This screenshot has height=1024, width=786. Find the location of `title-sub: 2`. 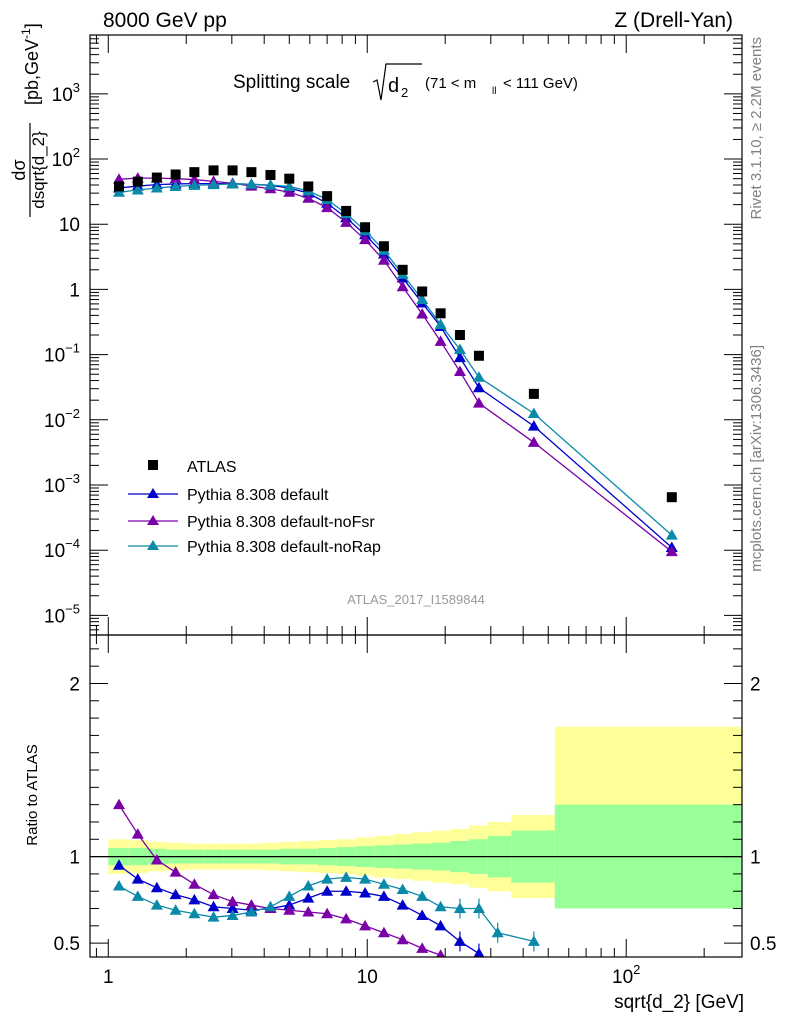

title-sub: 2 is located at coordinates (404, 92).